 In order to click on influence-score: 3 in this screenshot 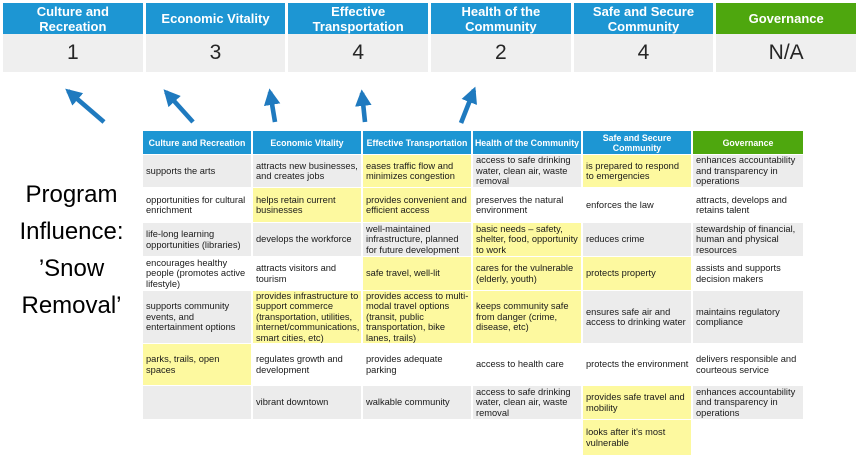, I will do `click(215, 53)`.